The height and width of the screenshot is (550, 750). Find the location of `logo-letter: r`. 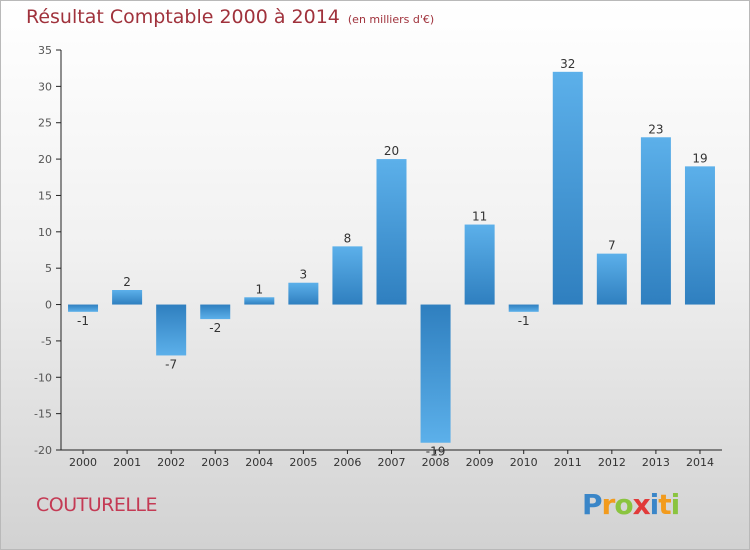

logo-letter: r is located at coordinates (608, 504).